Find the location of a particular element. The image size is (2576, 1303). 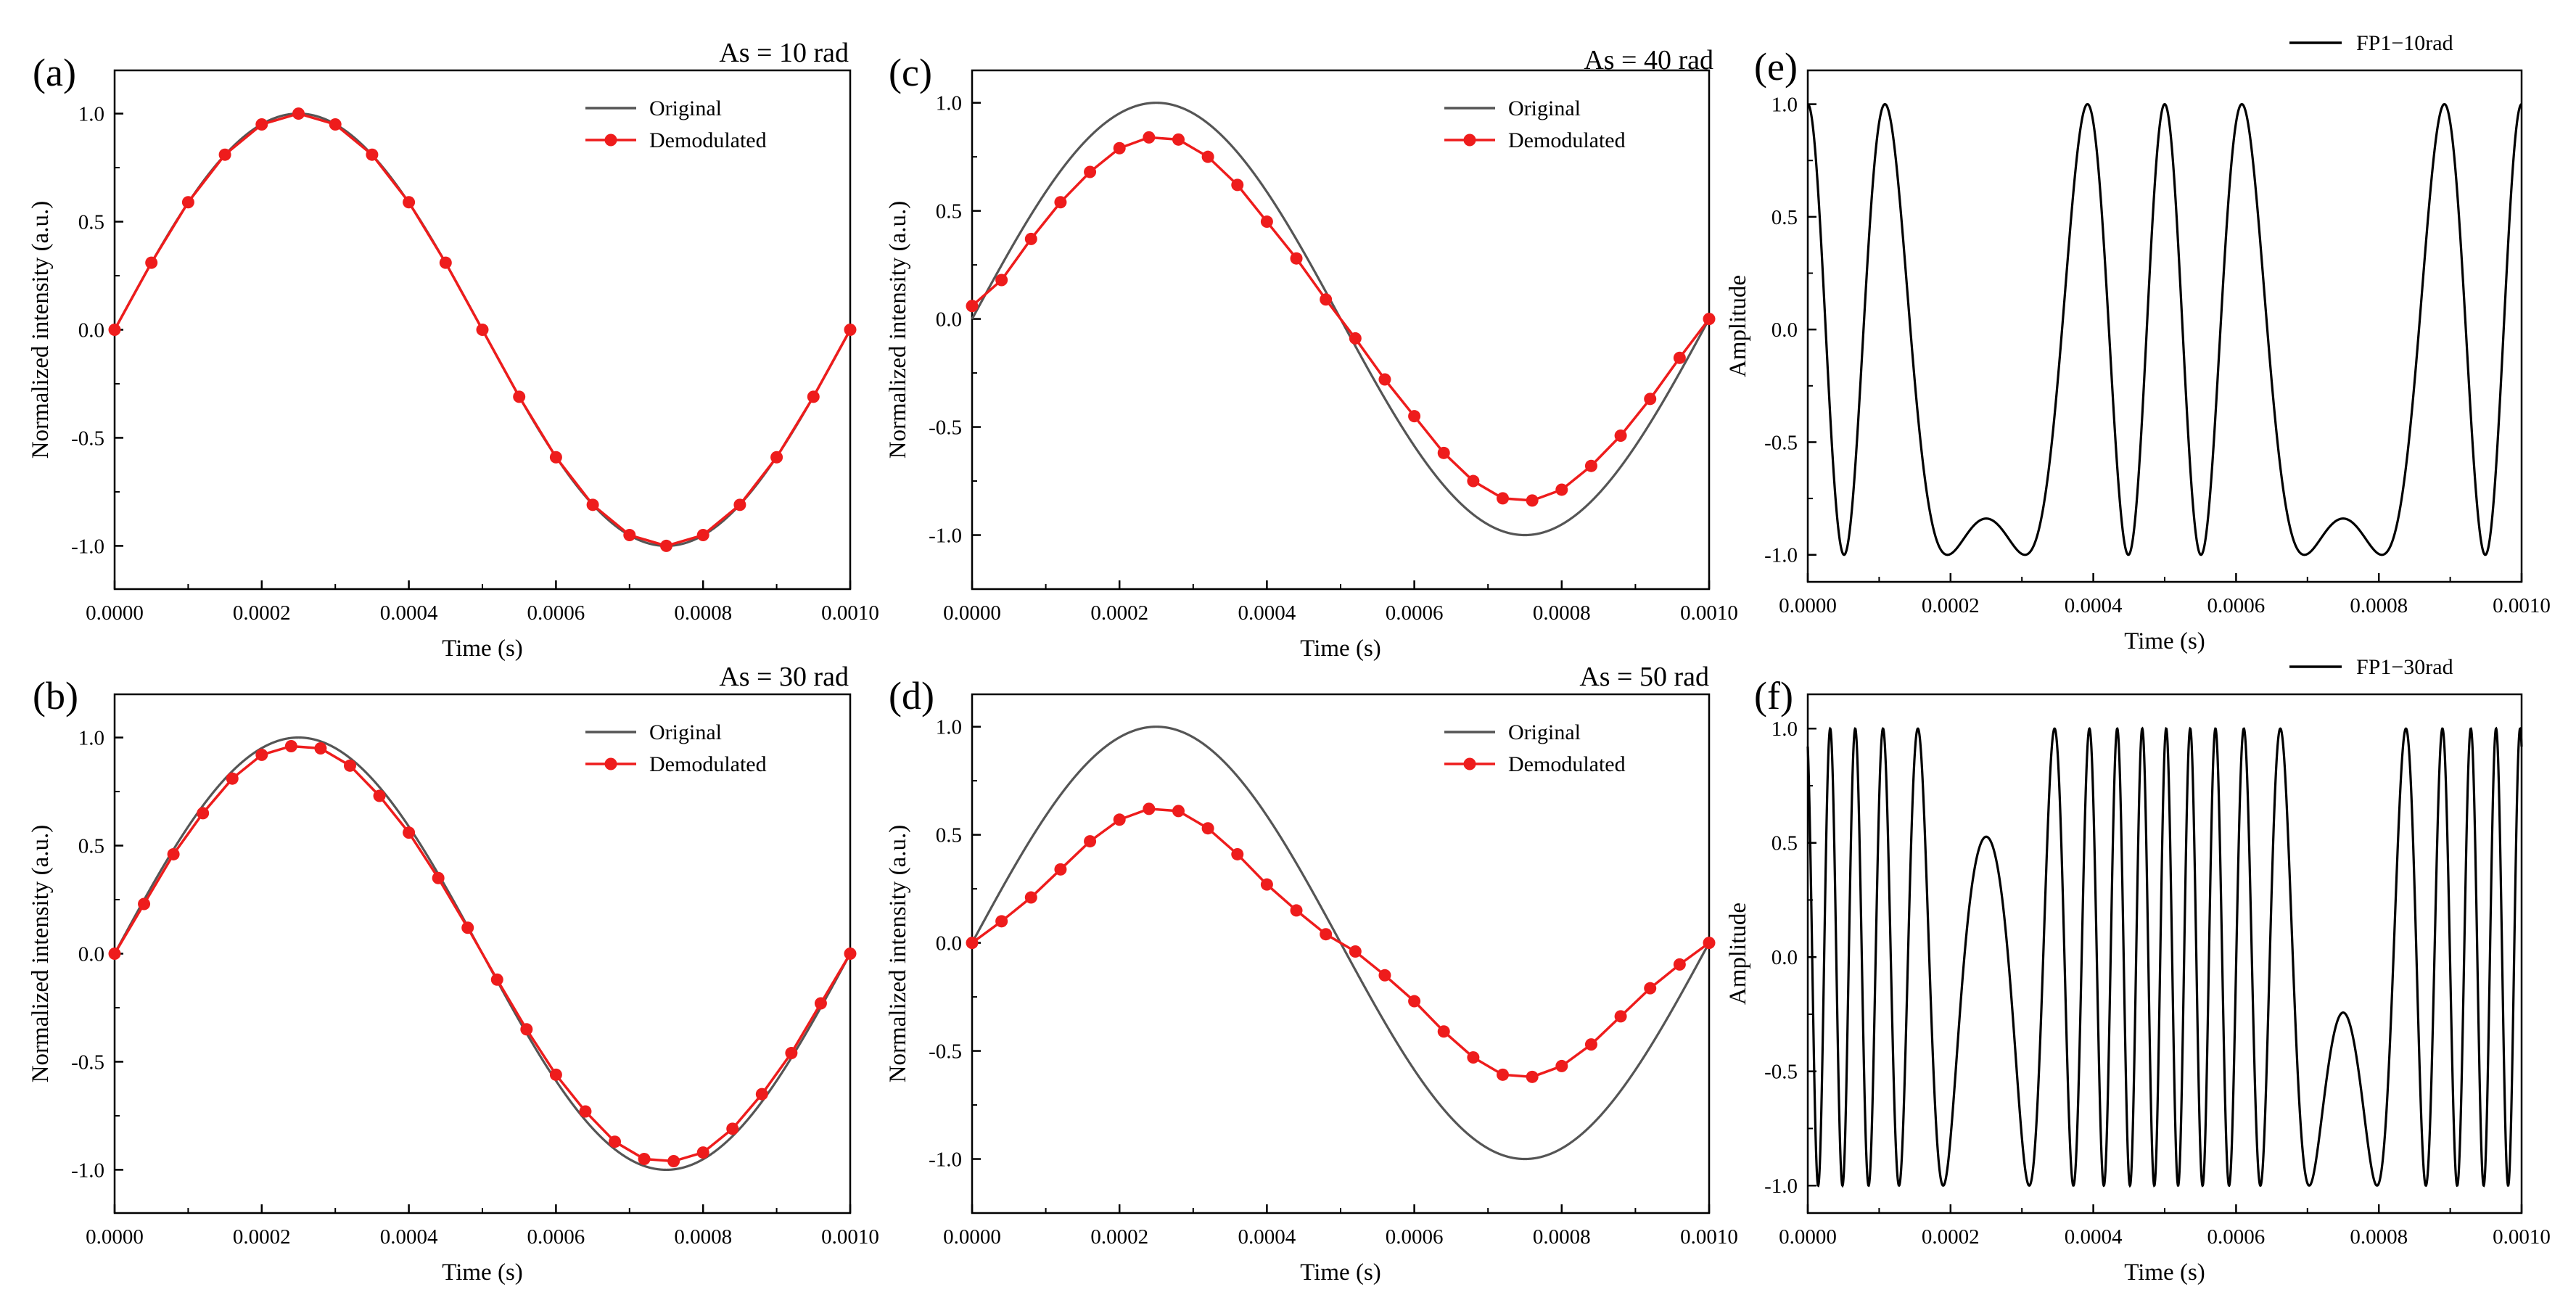

y-axis-label: Amplitude is located at coordinates (1738, 954).